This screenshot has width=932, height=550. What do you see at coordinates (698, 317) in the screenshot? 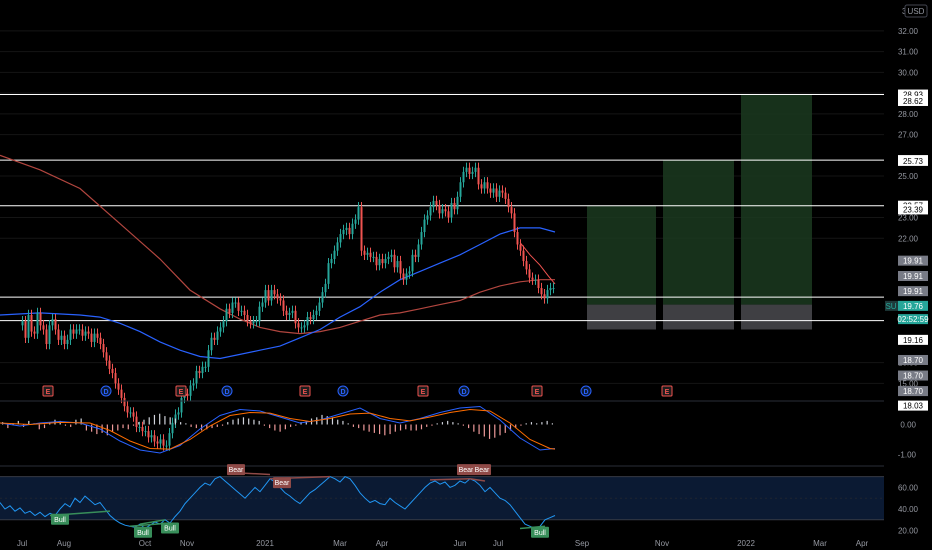
I see `stop-zone` at bounding box center [698, 317].